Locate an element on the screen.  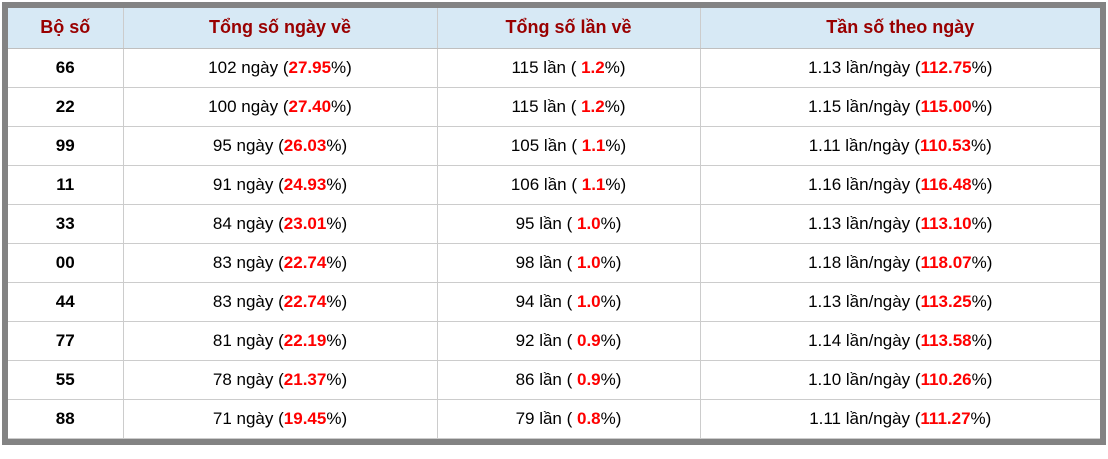
freq-percent: 118.07 is located at coordinates (946, 262).